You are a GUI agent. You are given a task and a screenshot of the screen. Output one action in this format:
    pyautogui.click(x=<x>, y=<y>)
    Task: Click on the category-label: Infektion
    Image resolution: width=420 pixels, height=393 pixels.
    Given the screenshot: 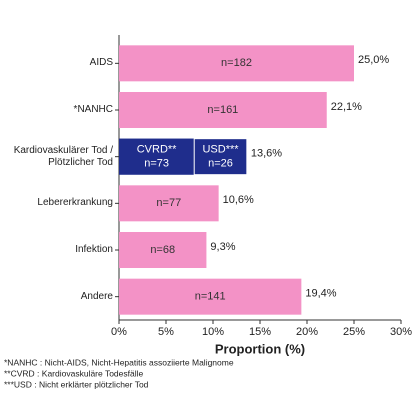 What is the action you would take?
    pyautogui.click(x=94, y=249)
    